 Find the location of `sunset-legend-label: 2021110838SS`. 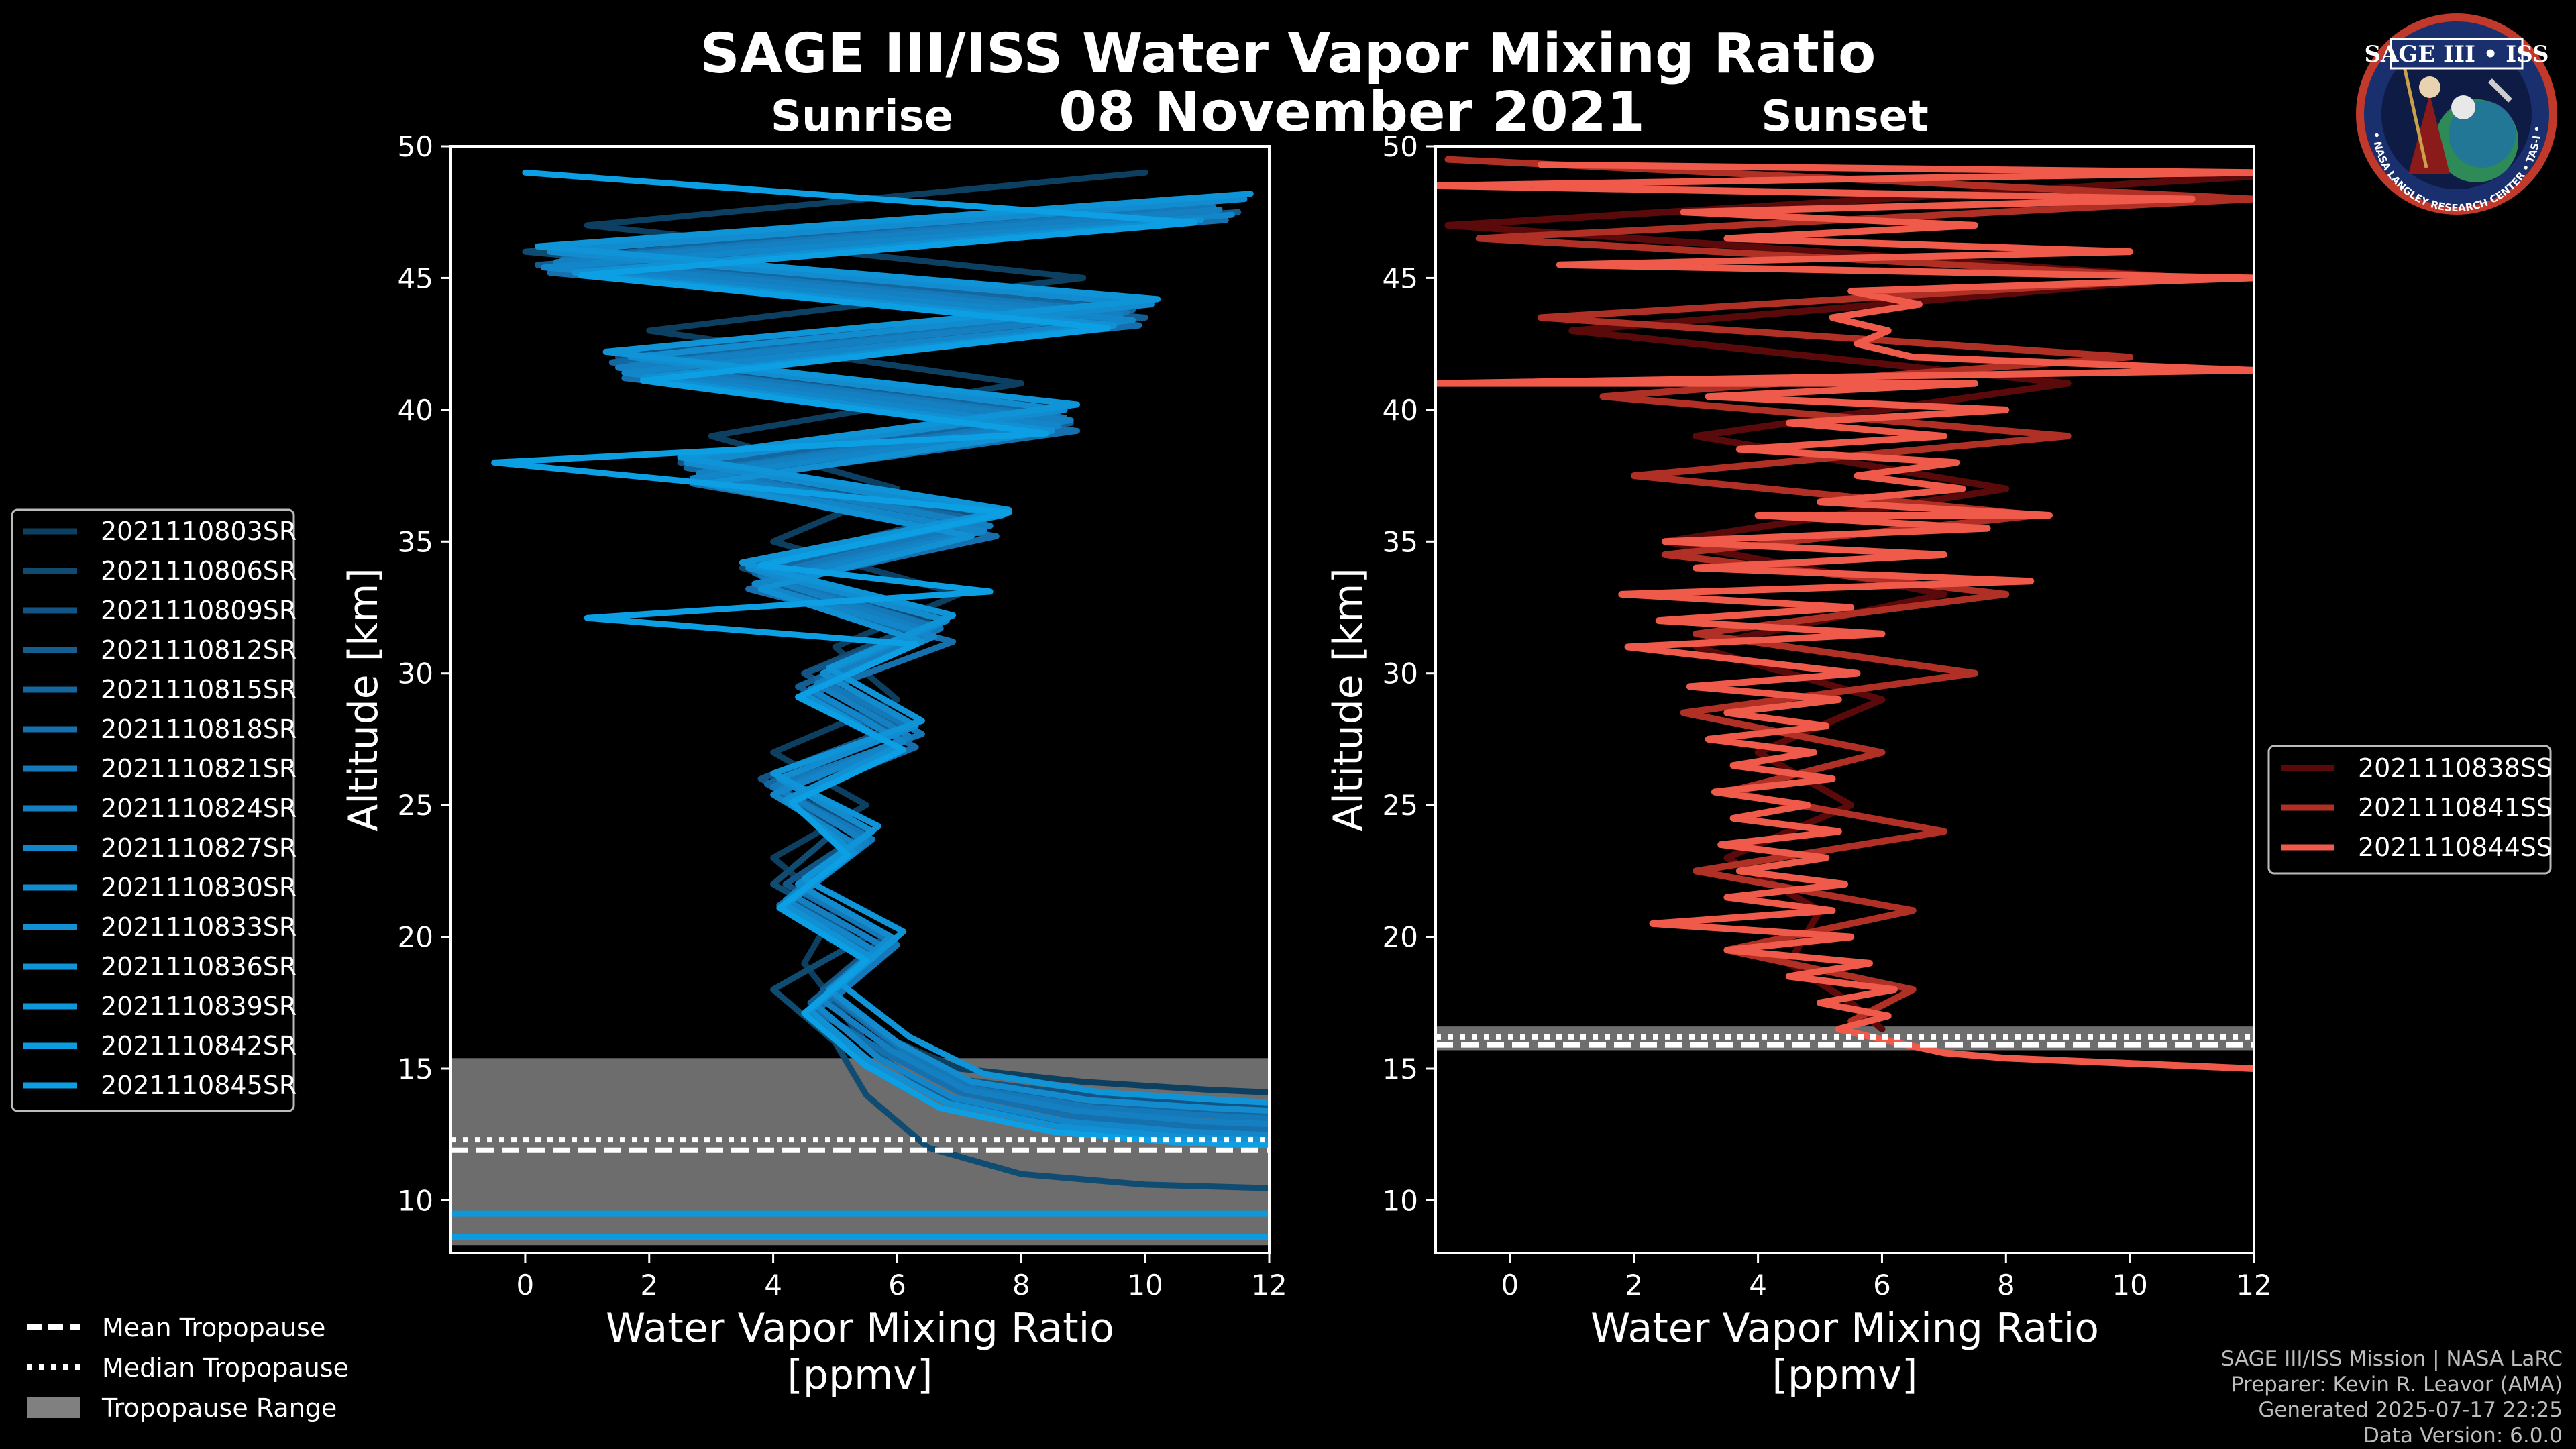

sunset-legend-label: 2021110838SS is located at coordinates (2455, 768).